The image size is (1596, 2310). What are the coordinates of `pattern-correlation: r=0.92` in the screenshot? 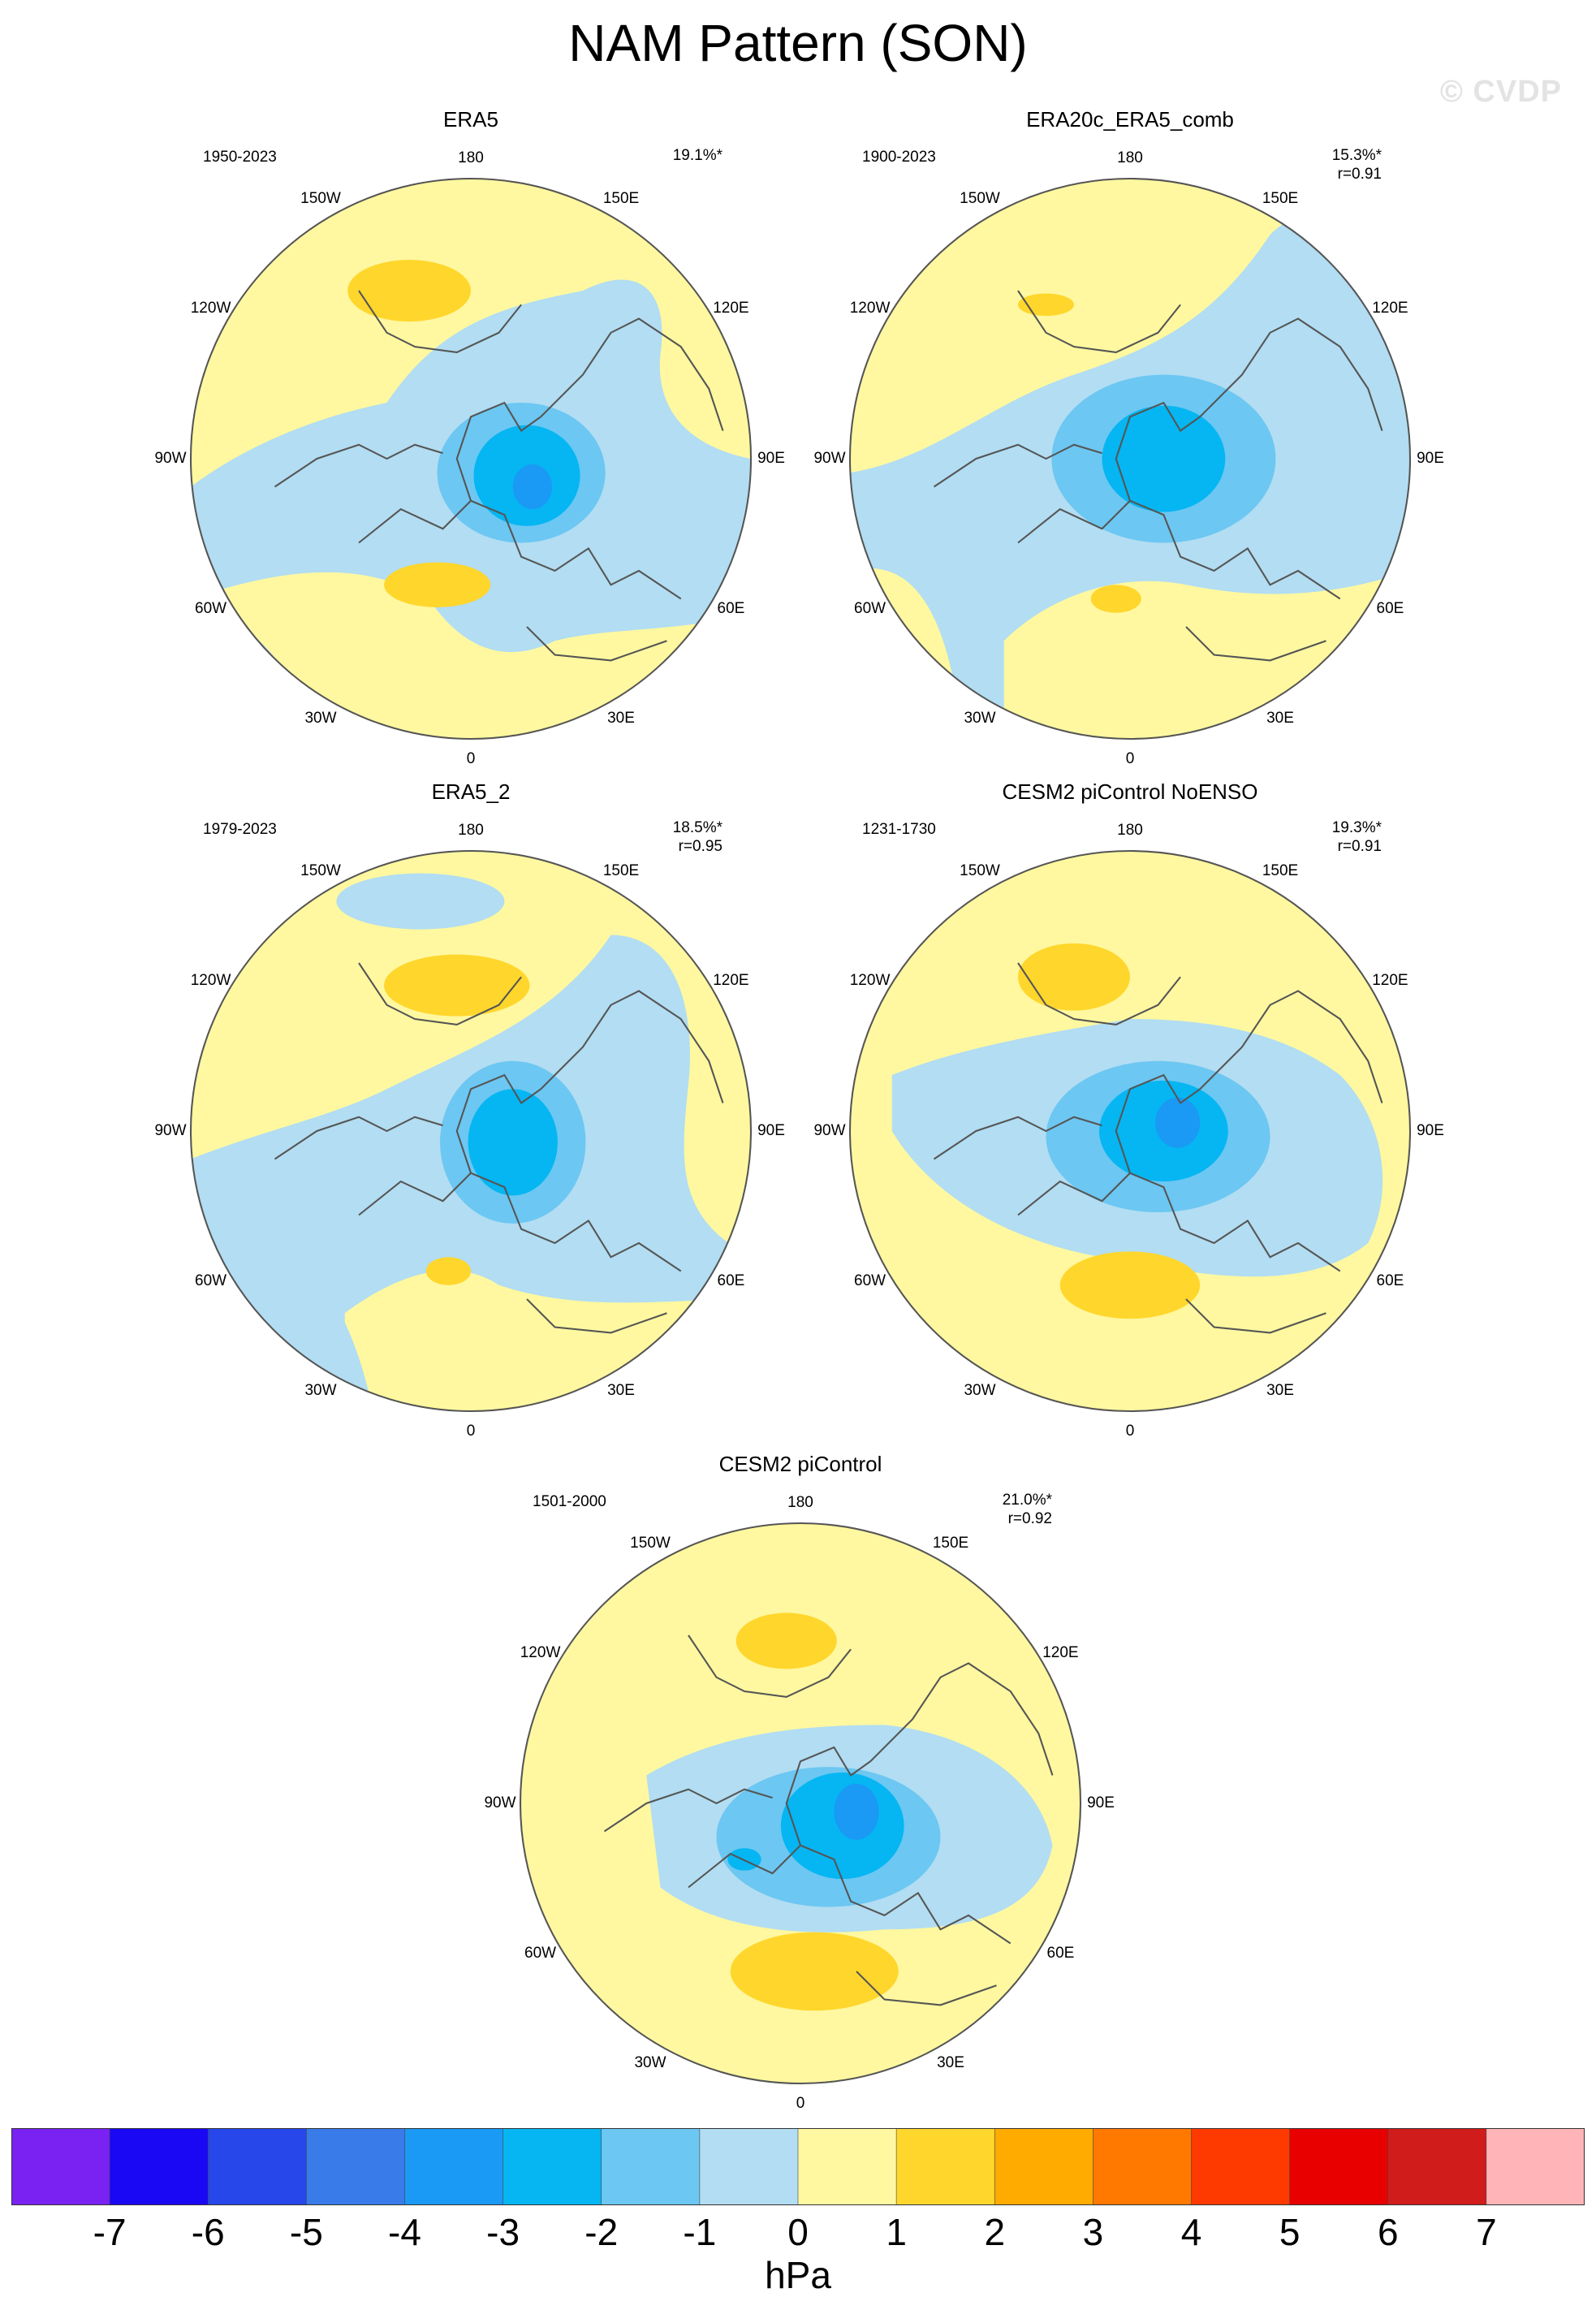 It's located at (1029, 1518).